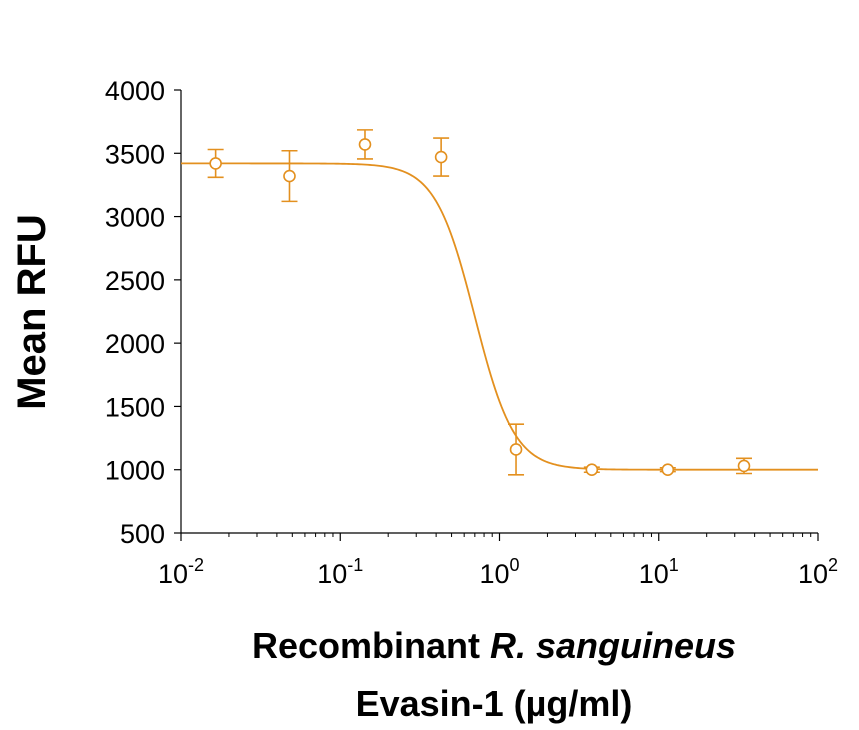 This screenshot has width=859, height=730. Describe the element at coordinates (659, 572) in the screenshot. I see `x-tick-label: 10¹` at that location.